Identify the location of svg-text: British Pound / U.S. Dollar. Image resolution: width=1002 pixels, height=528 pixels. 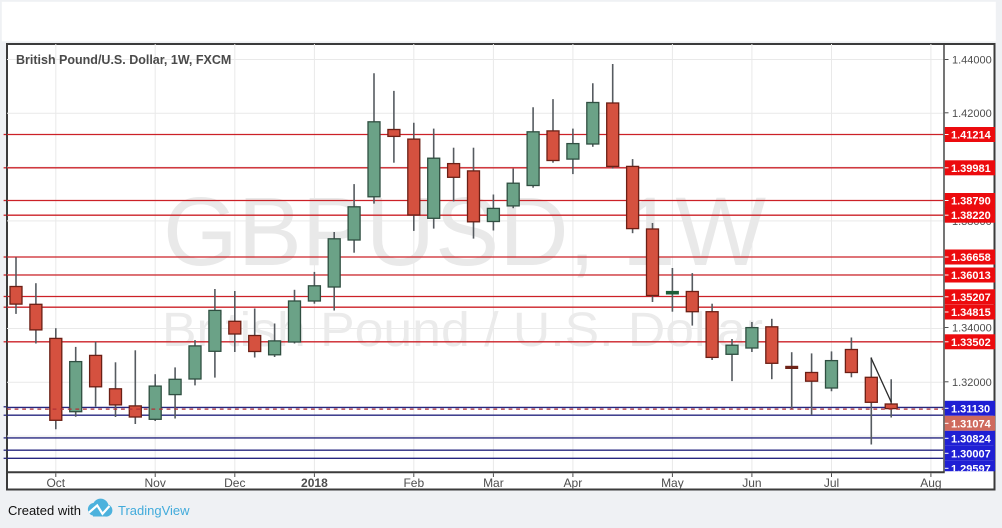
(462, 330).